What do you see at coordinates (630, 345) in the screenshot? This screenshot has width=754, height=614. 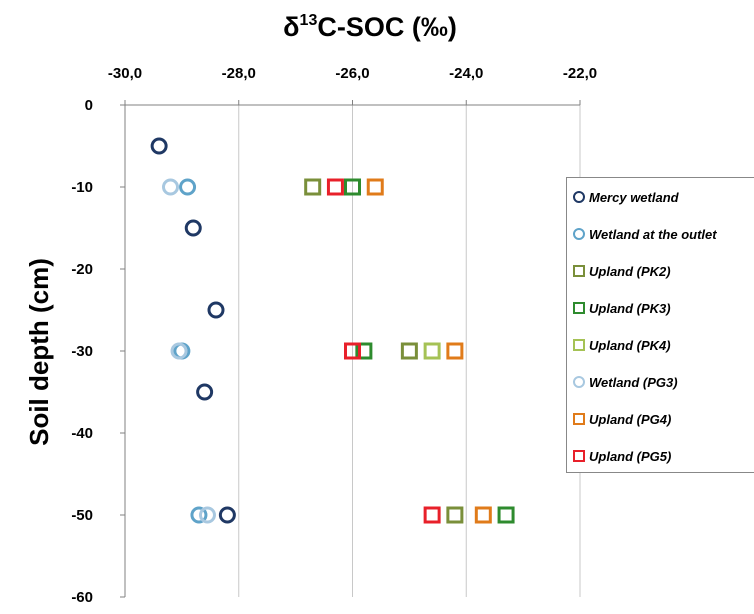 I see `legend-label: Upland (PK4)` at bounding box center [630, 345].